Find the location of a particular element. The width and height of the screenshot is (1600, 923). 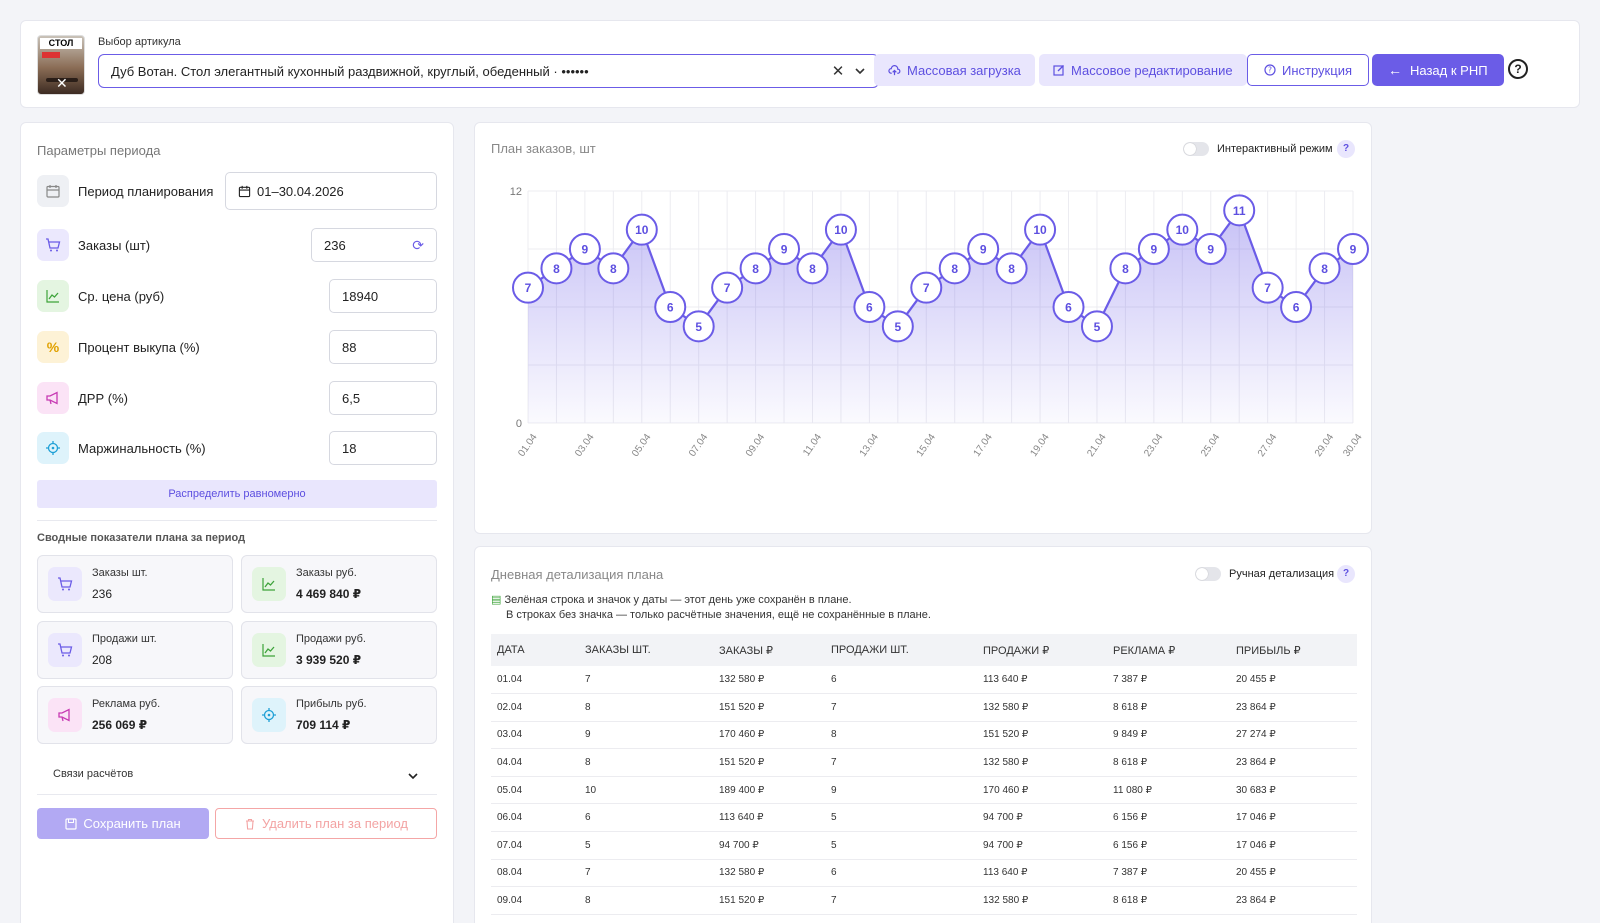

table-row: 01.04 7 132 580 ₽6 113 640 ₽7 387 ₽20 455 ₽ is located at coordinates (924, 680).